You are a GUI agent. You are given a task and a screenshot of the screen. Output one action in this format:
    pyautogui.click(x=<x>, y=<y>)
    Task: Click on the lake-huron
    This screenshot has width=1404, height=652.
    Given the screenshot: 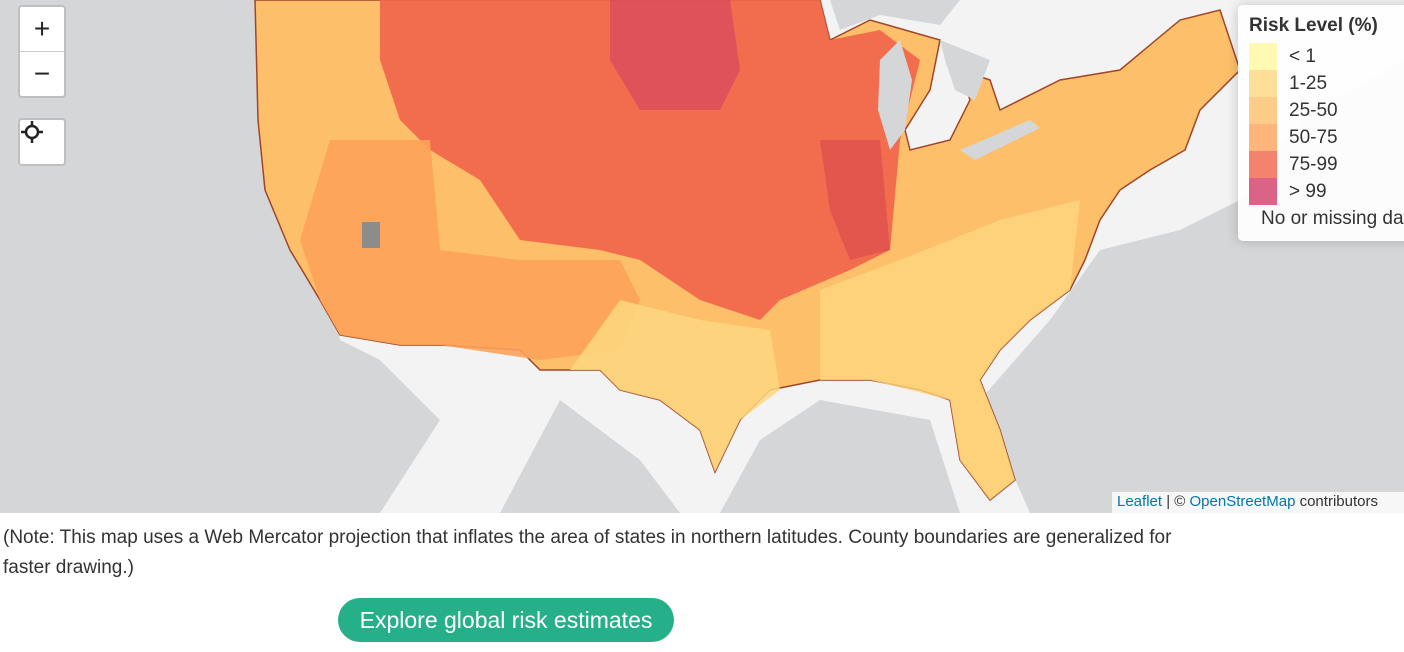 What is the action you would take?
    pyautogui.click(x=965, y=70)
    